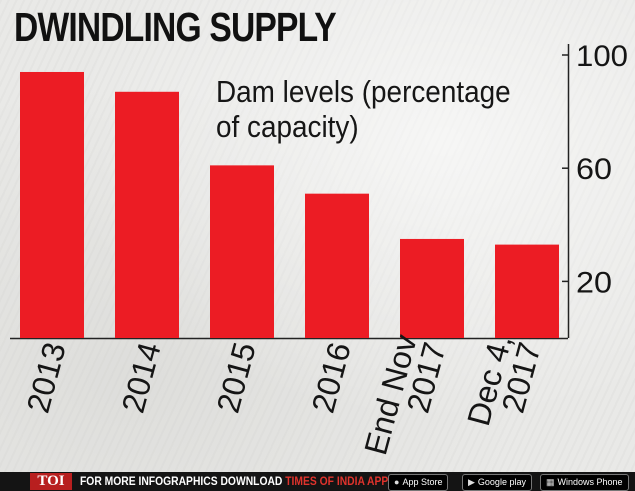 This screenshot has width=635, height=491. I want to click on x-tick-label-2: 2015, so click(236, 377).